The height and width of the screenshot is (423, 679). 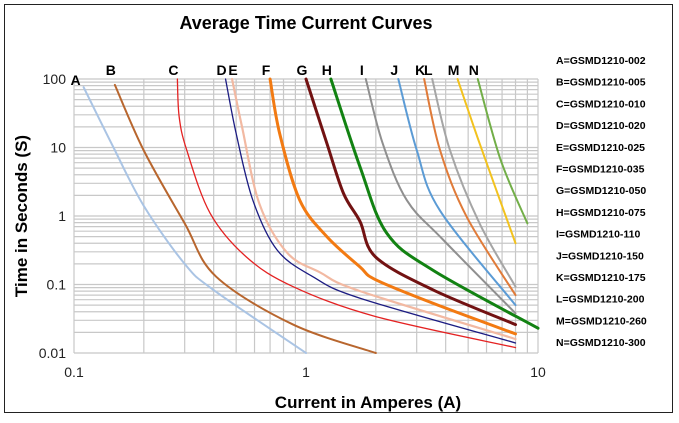 What do you see at coordinates (394, 70) in the screenshot?
I see `curve-label-j: J` at bounding box center [394, 70].